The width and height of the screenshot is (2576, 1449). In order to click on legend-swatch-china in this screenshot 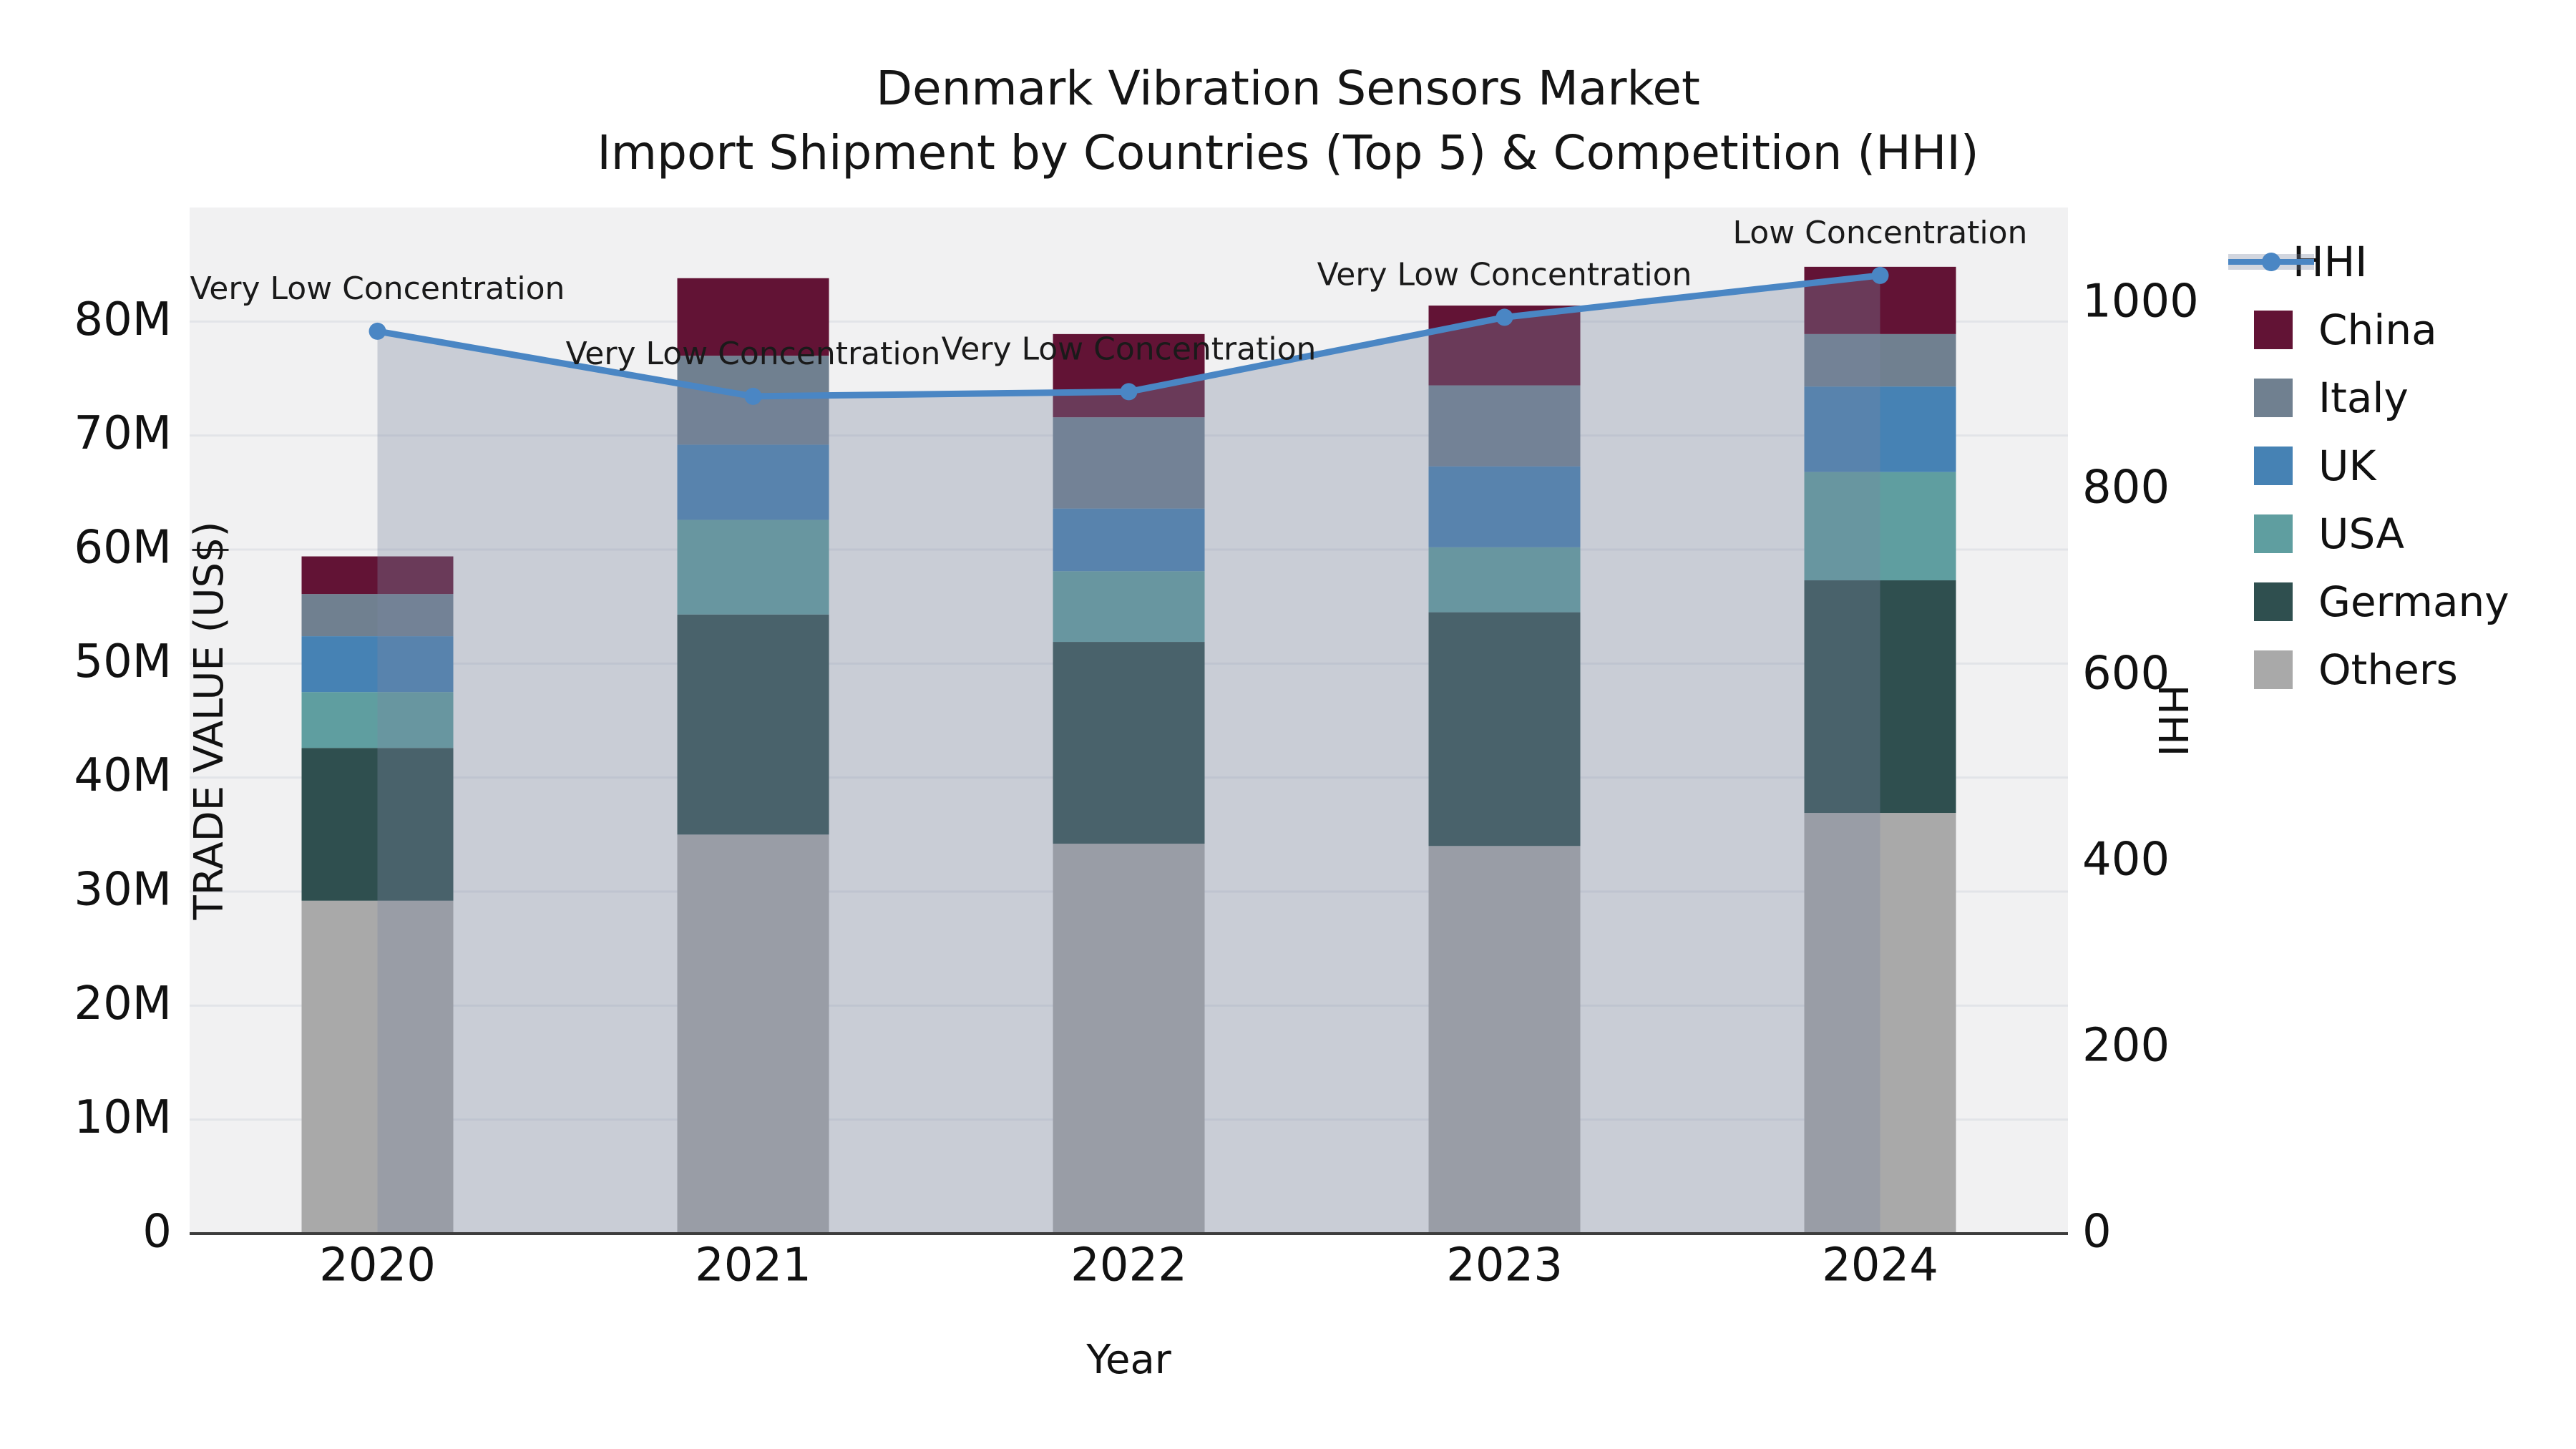, I will do `click(2273, 329)`.